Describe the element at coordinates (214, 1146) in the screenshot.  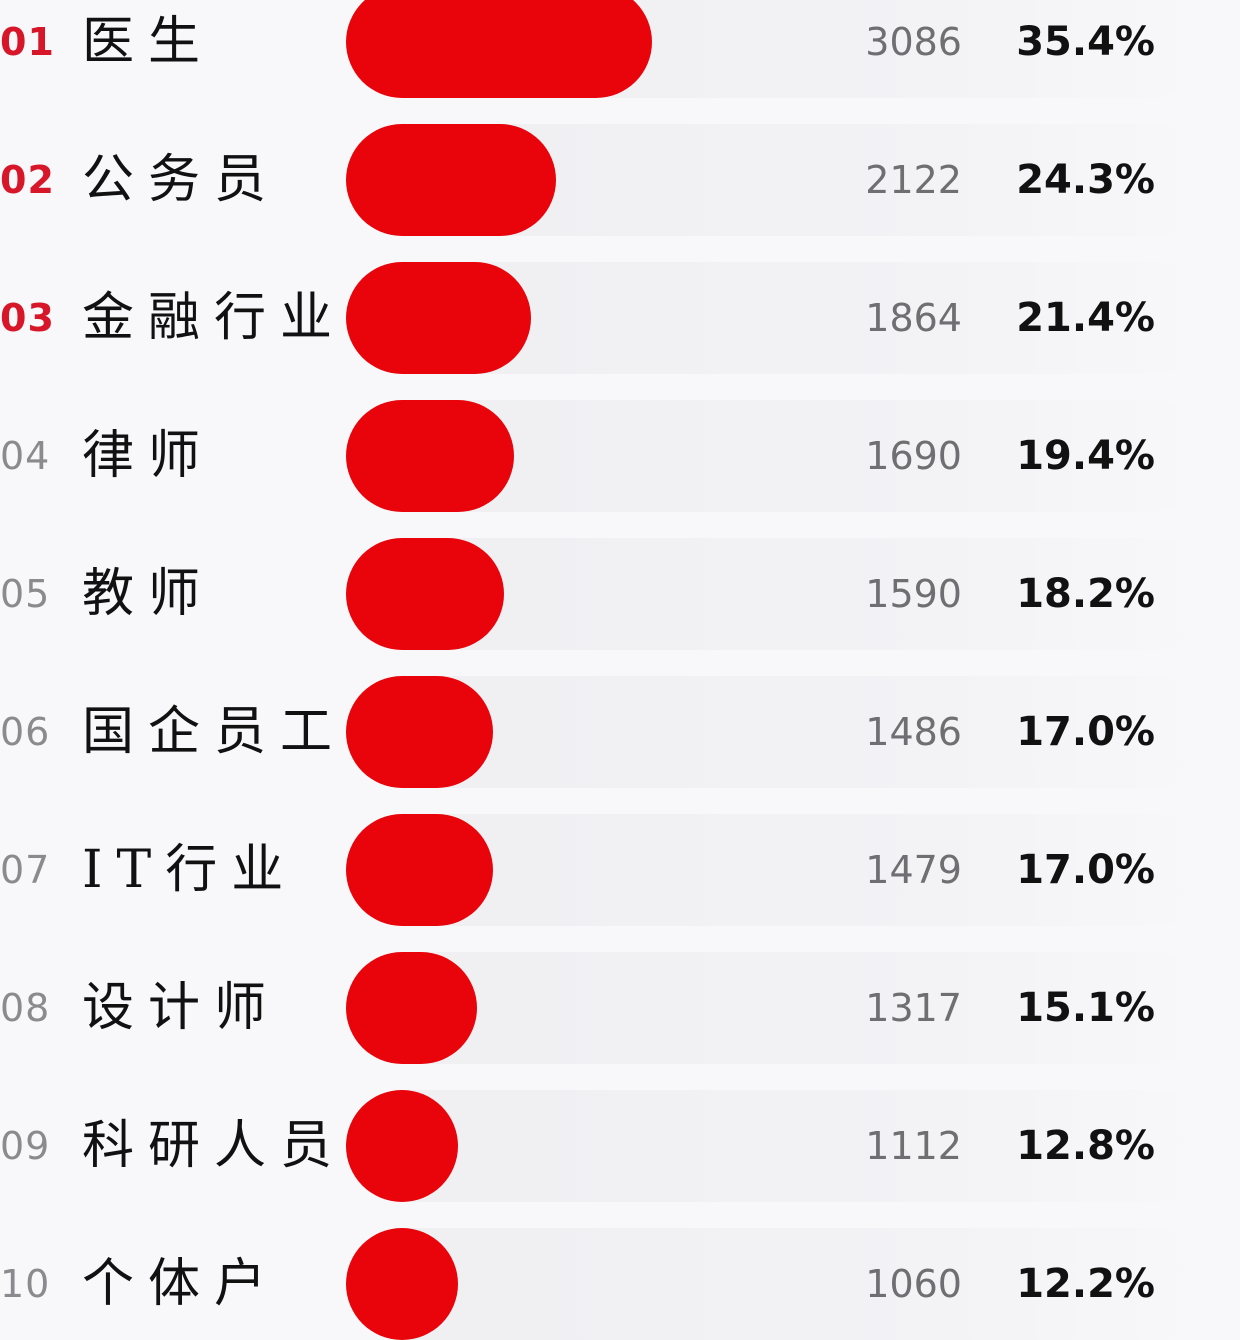
I see `category-label: 科研人员` at that location.